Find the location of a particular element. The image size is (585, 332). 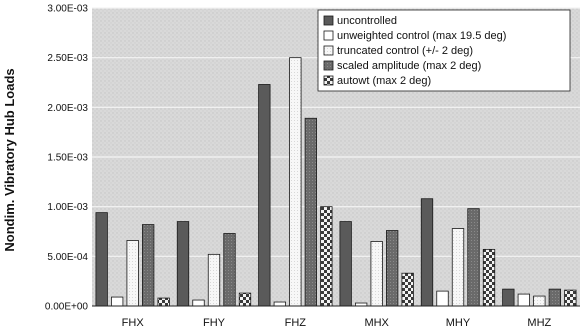

x-category-label-fhy: FHY is located at coordinates (214, 323).